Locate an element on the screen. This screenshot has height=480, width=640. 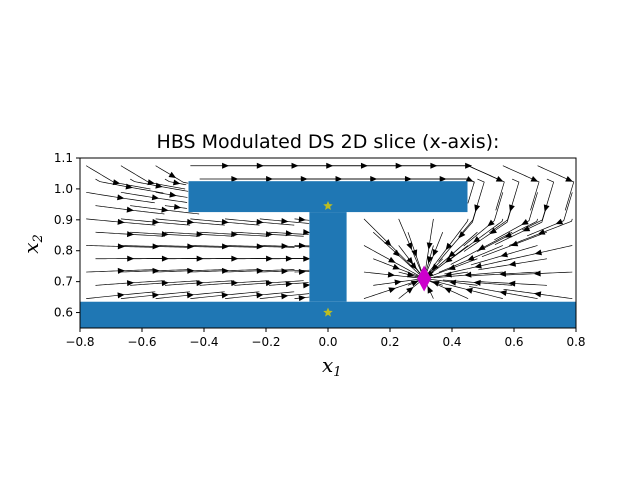
obstacle-bottom-bar is located at coordinates (328, 314).